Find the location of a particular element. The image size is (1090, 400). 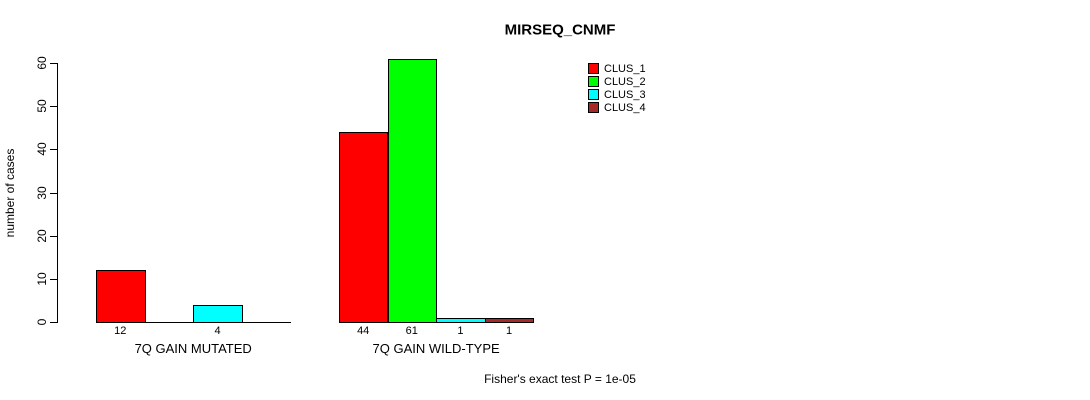

bar-clus_2-7q-gain-wild-type is located at coordinates (412, 191).